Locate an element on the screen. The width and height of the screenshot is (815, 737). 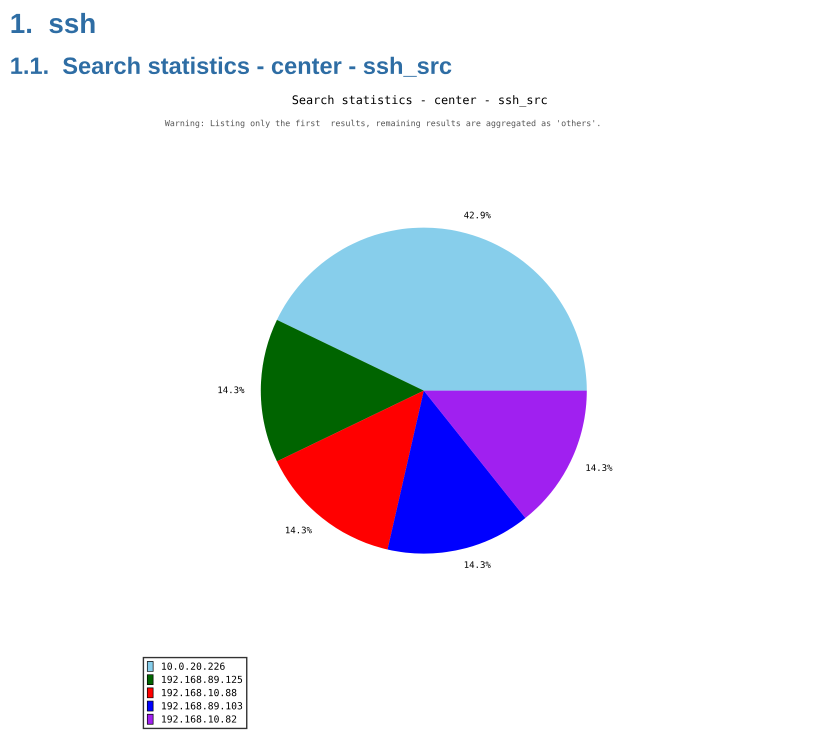
legend-label: 10.0.20.226 is located at coordinates (193, 666).